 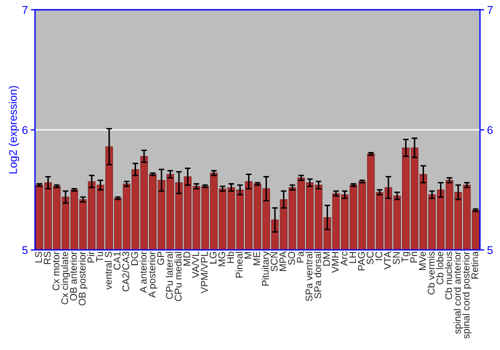 What do you see at coordinates (396, 258) in the screenshot?
I see `x-tick-label: SN` at bounding box center [396, 258].